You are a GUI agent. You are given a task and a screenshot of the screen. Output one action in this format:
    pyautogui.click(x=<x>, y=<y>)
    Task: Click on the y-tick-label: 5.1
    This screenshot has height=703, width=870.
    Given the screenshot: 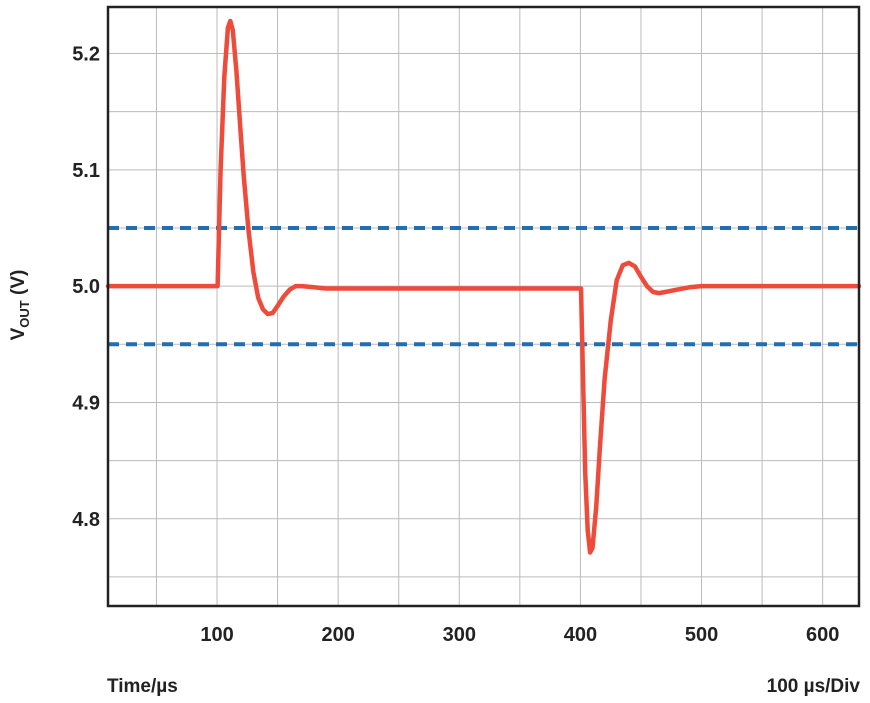 What is the action you would take?
    pyautogui.click(x=86, y=171)
    